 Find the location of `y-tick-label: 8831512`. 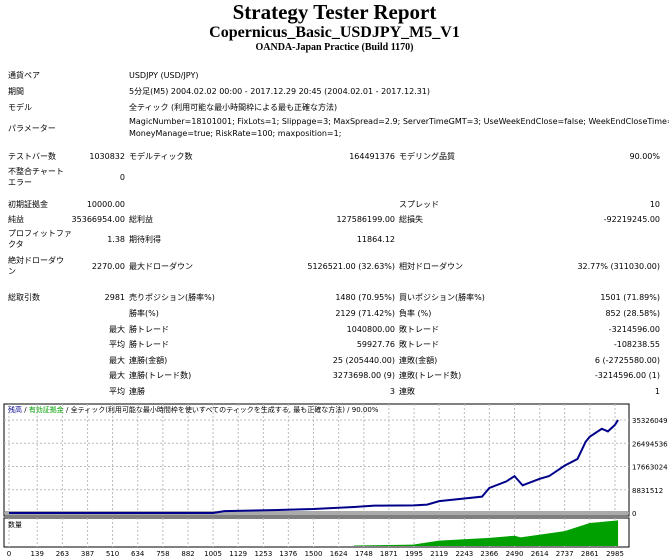

y-tick-label: 8831512 is located at coordinates (647, 491).